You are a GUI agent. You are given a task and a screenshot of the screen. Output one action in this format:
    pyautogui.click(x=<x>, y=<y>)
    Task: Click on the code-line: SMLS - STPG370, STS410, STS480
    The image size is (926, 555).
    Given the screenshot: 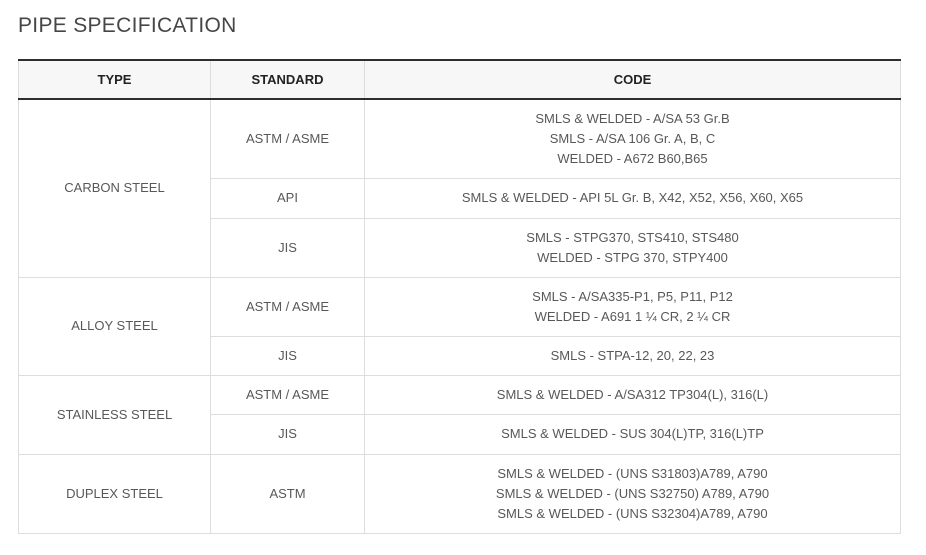 What is the action you would take?
    pyautogui.click(x=632, y=237)
    